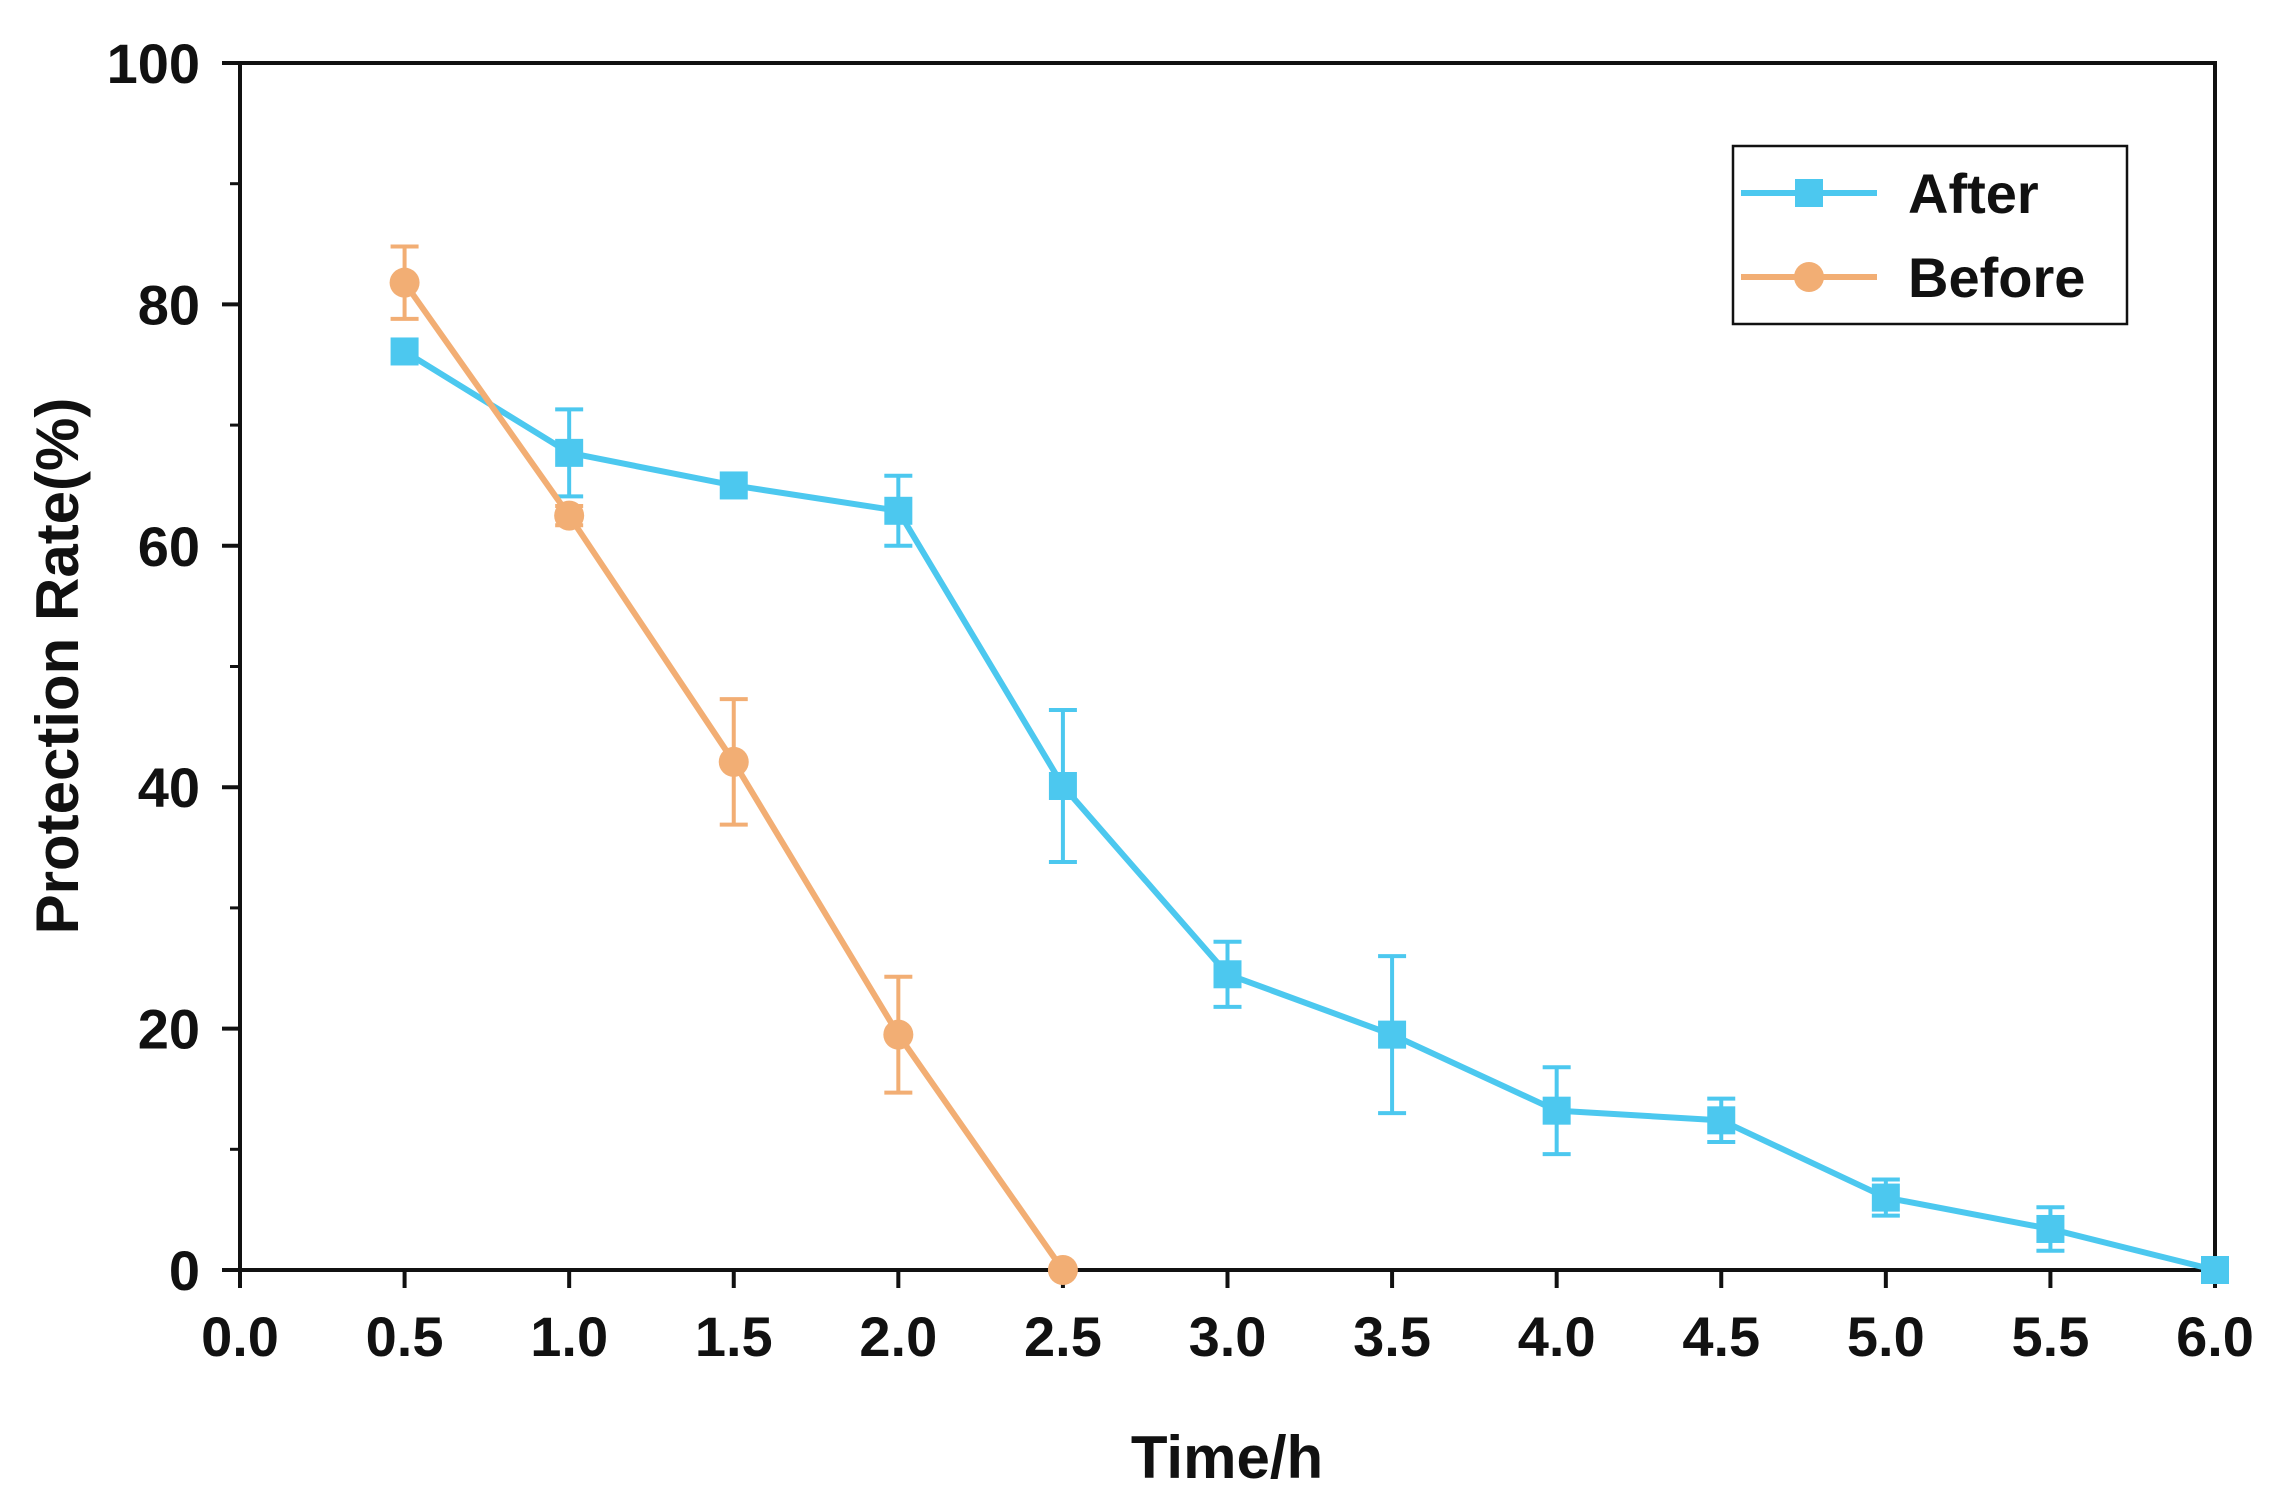 The width and height of the screenshot is (2282, 1512). What do you see at coordinates (1227, 1457) in the screenshot?
I see `x-axis-title: Time/h` at bounding box center [1227, 1457].